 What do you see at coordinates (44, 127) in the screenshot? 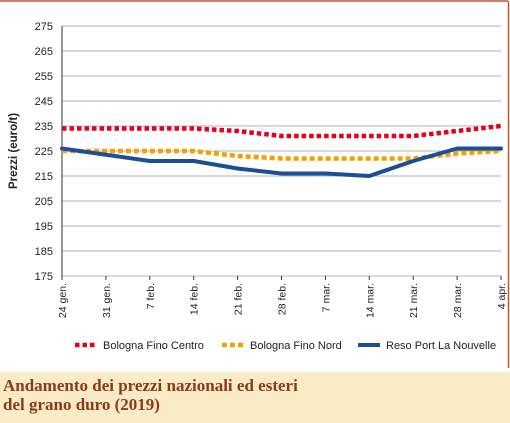
I see `y-tick-label: 235` at bounding box center [44, 127].